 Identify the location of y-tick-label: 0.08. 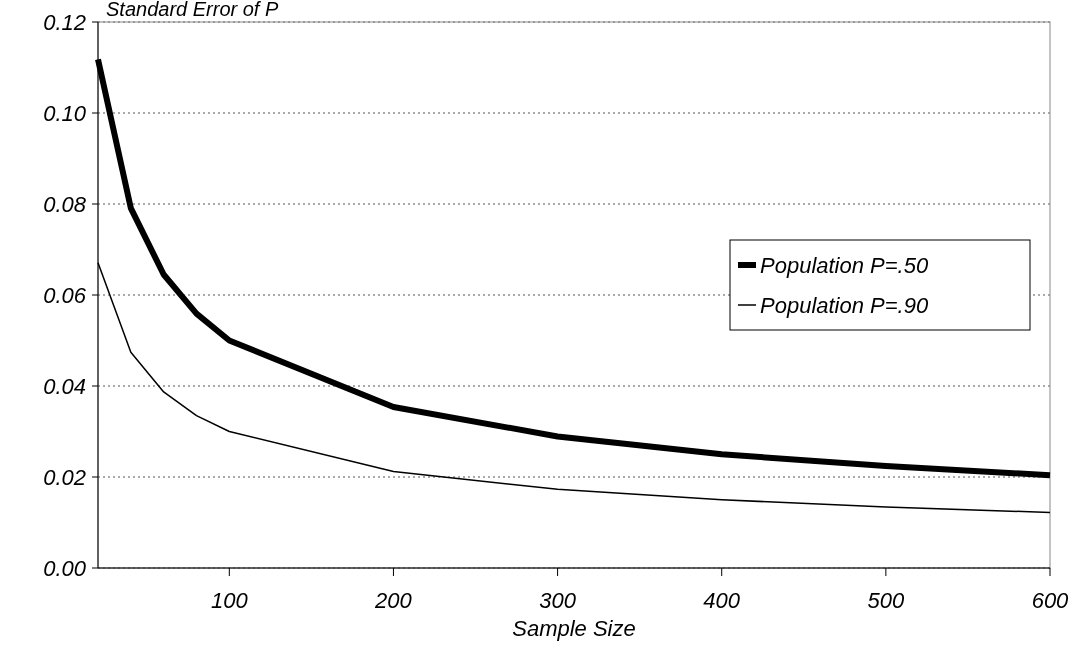
(65, 204).